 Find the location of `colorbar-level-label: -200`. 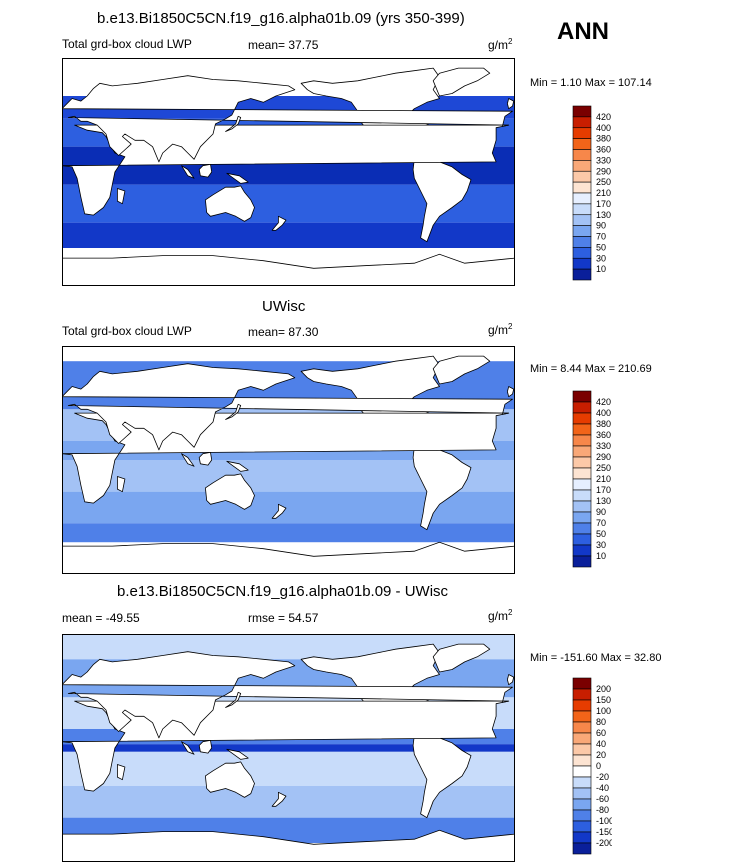

colorbar-level-label: -200 is located at coordinates (604, 843).